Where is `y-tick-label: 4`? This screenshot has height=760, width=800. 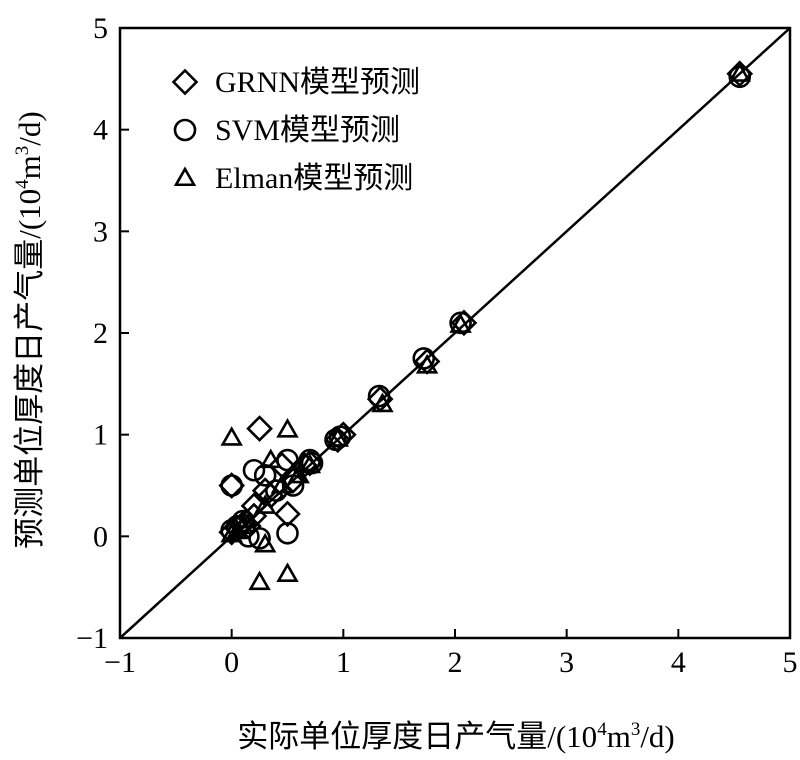
y-tick-label: 4 is located at coordinates (100, 130).